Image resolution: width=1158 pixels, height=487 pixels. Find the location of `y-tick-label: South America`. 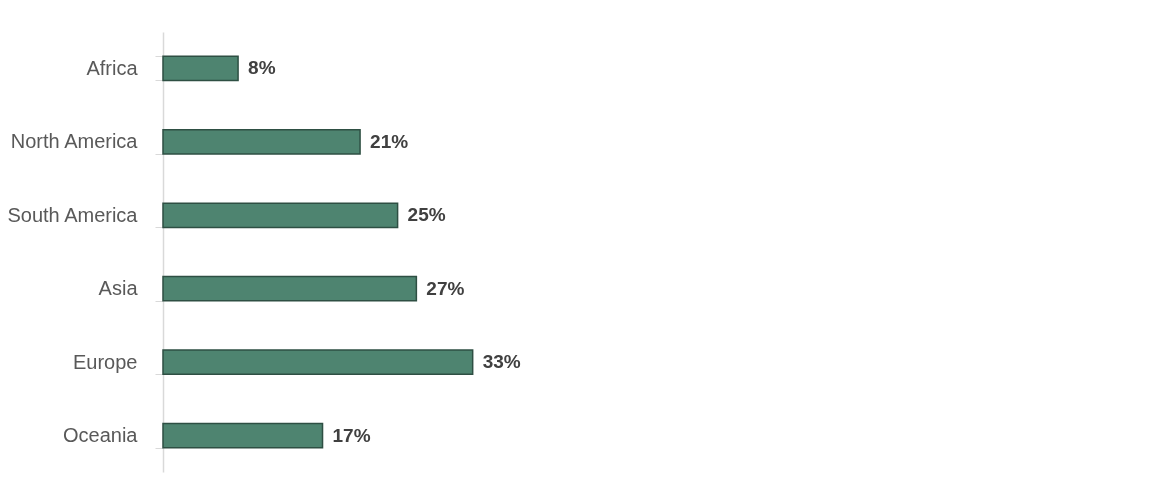

y-tick-label: South America is located at coordinates (73, 214).